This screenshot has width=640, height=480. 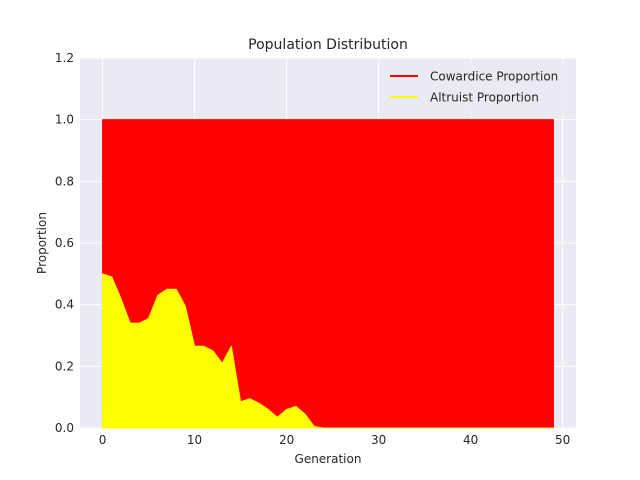 I want to click on y-tick-label: 0.8, so click(x=64, y=181).